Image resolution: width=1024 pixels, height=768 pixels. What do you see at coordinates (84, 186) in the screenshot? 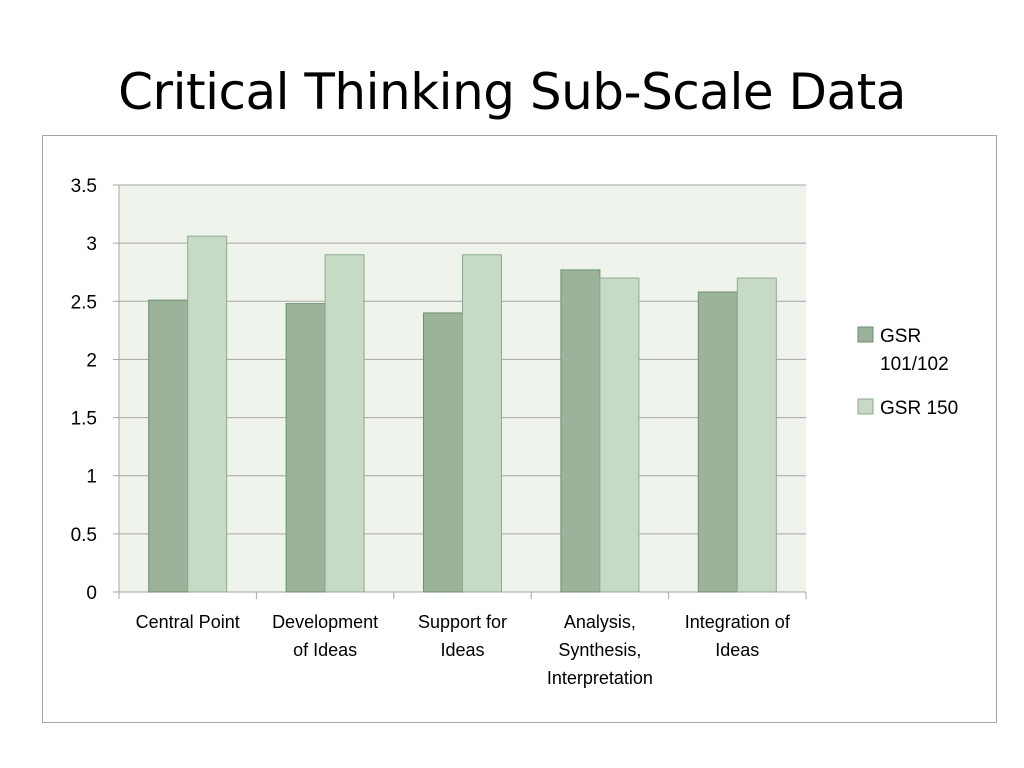
I see `y-tick-label: 3.5` at bounding box center [84, 186].